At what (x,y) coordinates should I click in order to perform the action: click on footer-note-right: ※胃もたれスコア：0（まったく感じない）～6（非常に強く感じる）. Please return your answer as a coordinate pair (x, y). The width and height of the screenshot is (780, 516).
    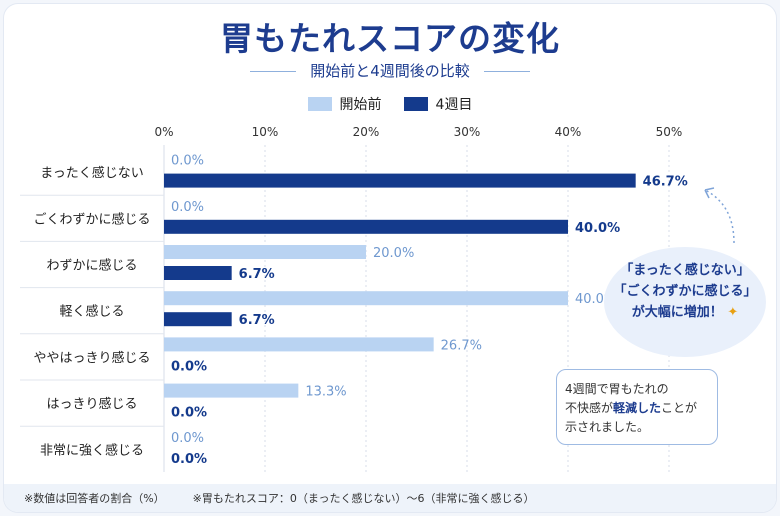
    Looking at the image, I should click on (363, 498).